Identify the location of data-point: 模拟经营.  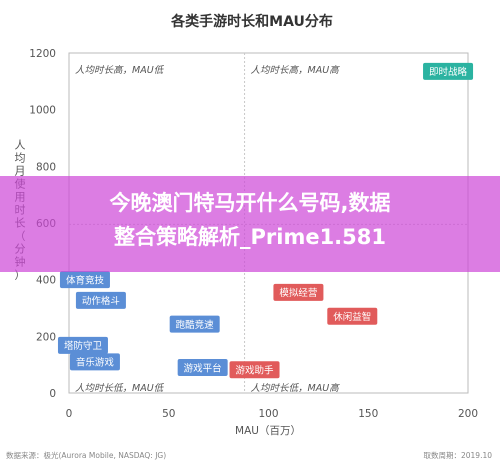
(298, 292).